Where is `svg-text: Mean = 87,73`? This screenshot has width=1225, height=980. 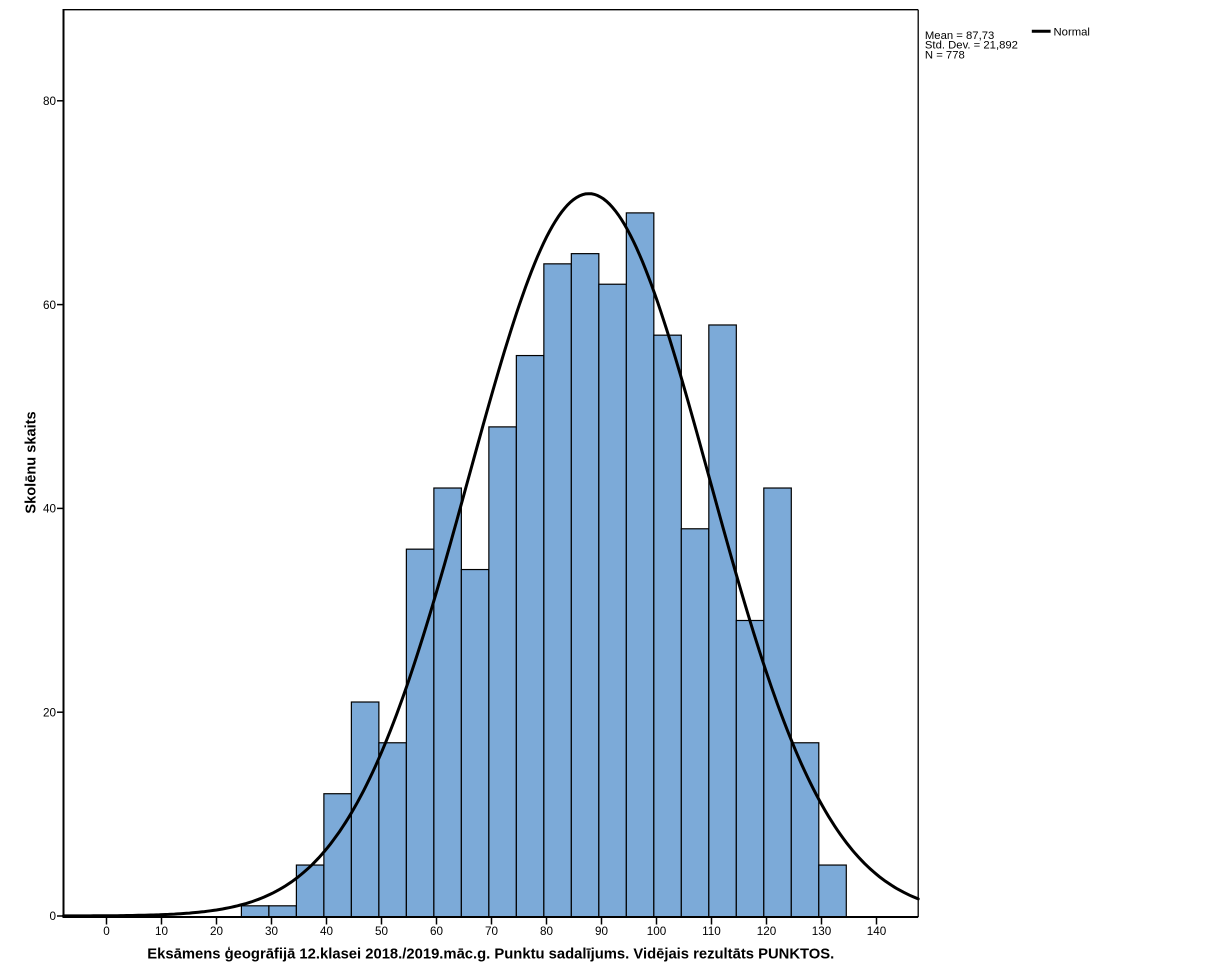
svg-text: Mean = 87,73 is located at coordinates (959, 36).